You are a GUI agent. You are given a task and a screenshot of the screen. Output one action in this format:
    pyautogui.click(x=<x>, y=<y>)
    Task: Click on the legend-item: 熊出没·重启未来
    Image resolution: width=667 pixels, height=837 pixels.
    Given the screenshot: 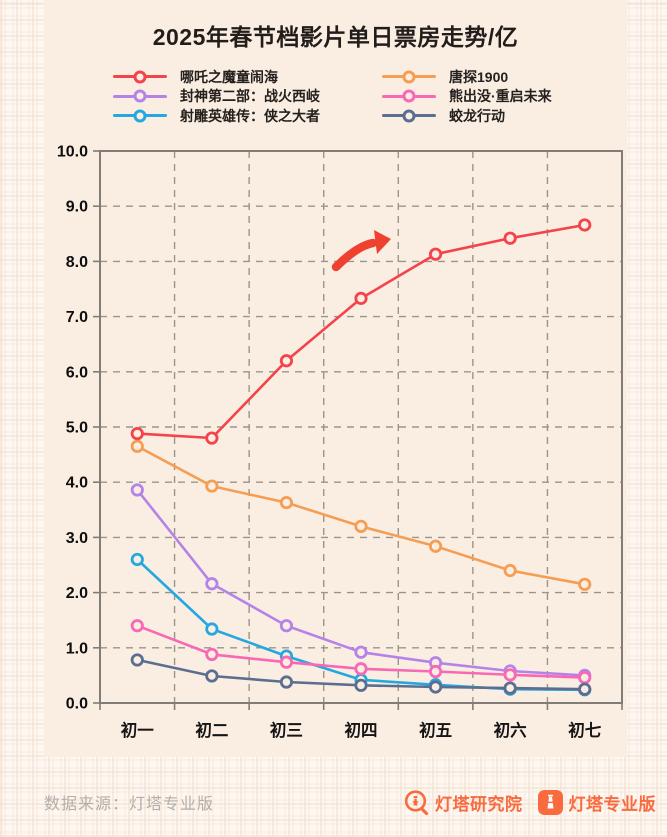 What is the action you would take?
    pyautogui.click(x=467, y=97)
    